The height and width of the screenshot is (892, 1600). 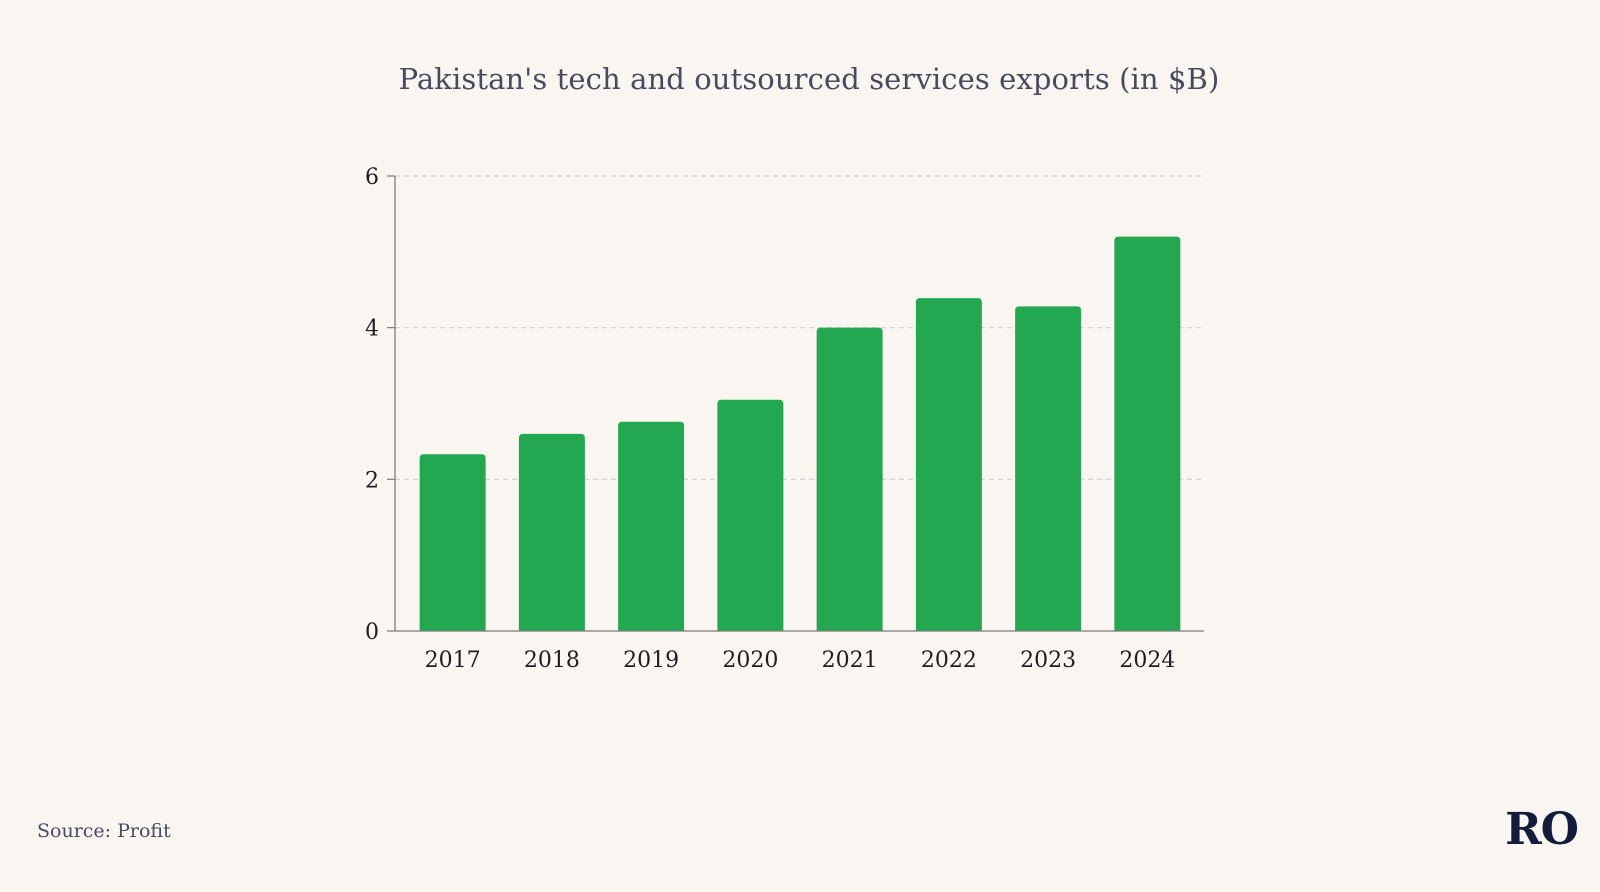 I want to click on y-tick-label: 4, so click(x=372, y=329).